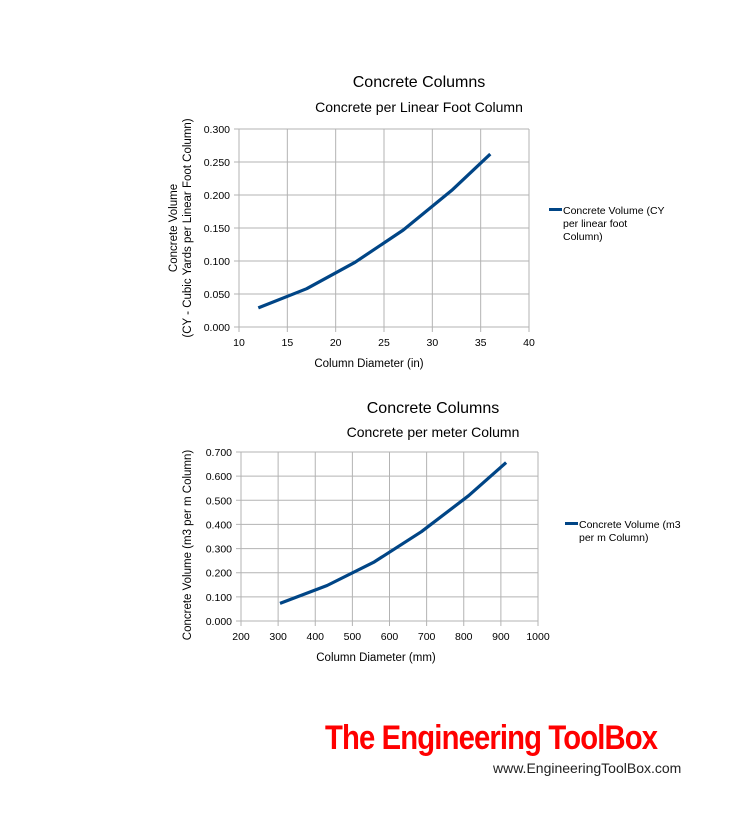 The width and height of the screenshot is (756, 831). What do you see at coordinates (174, 228) in the screenshot?
I see `chart1-y-axis-label-line1: Concrete Volume` at bounding box center [174, 228].